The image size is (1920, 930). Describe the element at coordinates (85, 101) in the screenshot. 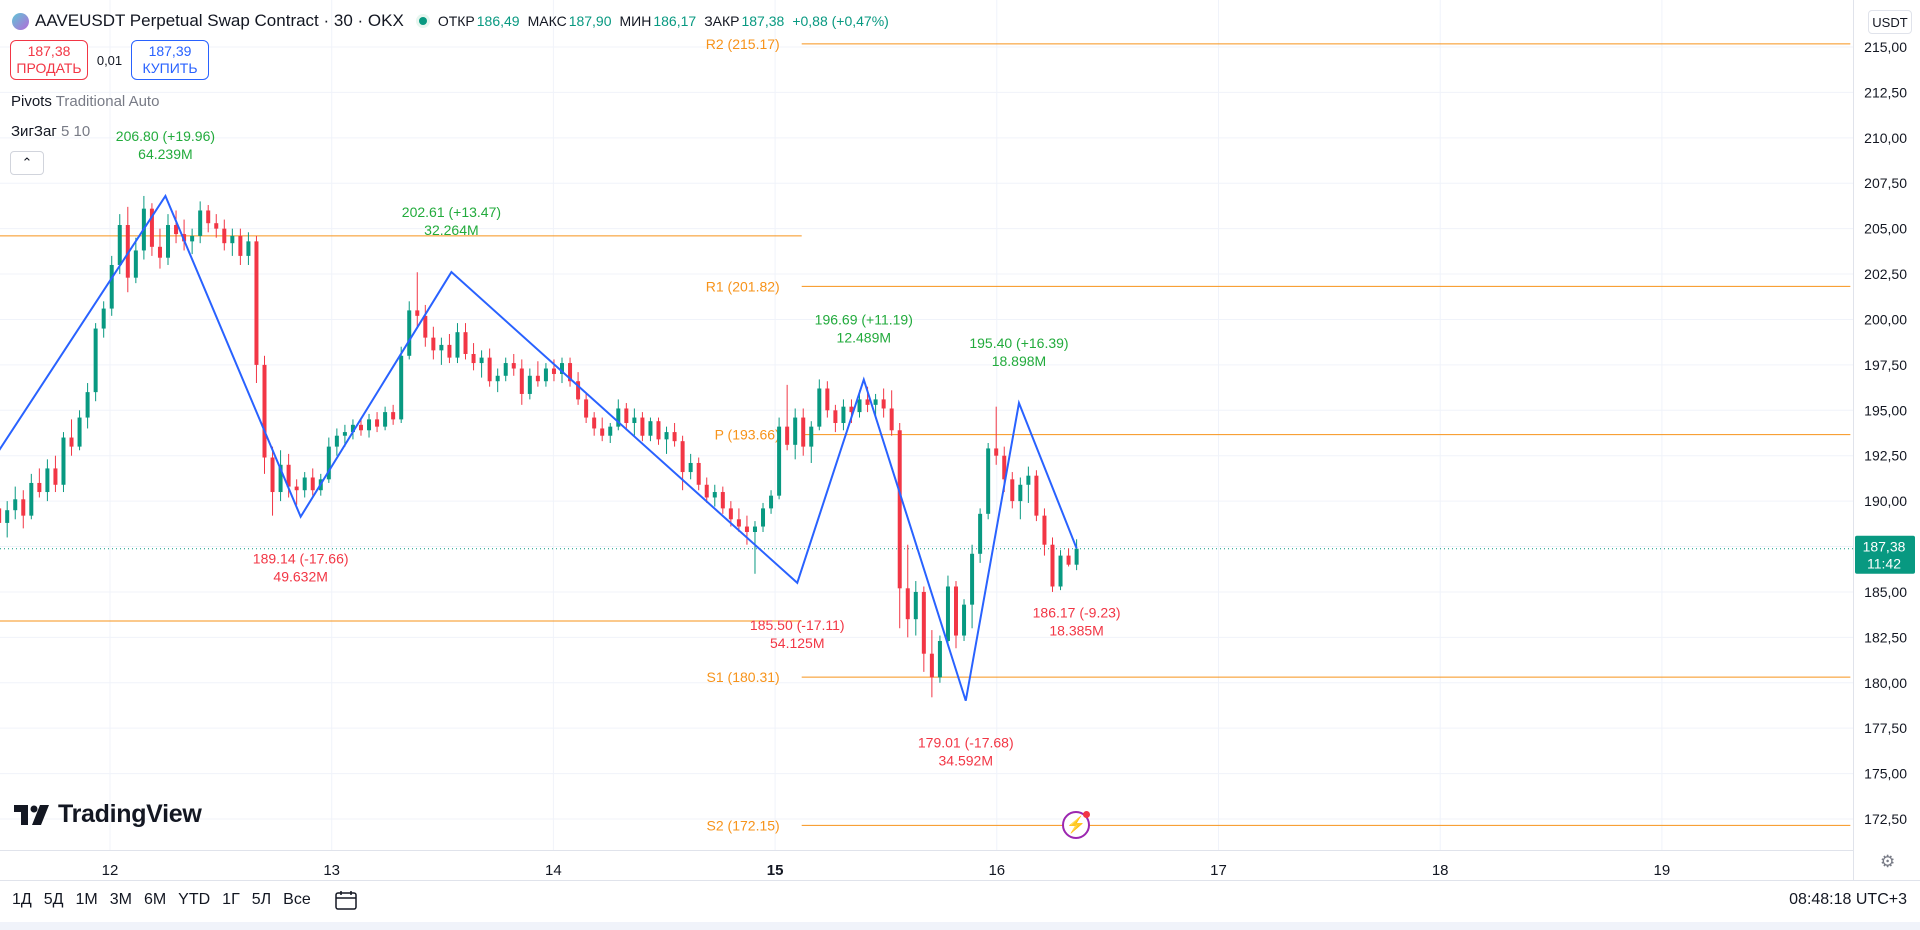

I see `indicator-pivots: Pivots Traditional Auto` at that location.